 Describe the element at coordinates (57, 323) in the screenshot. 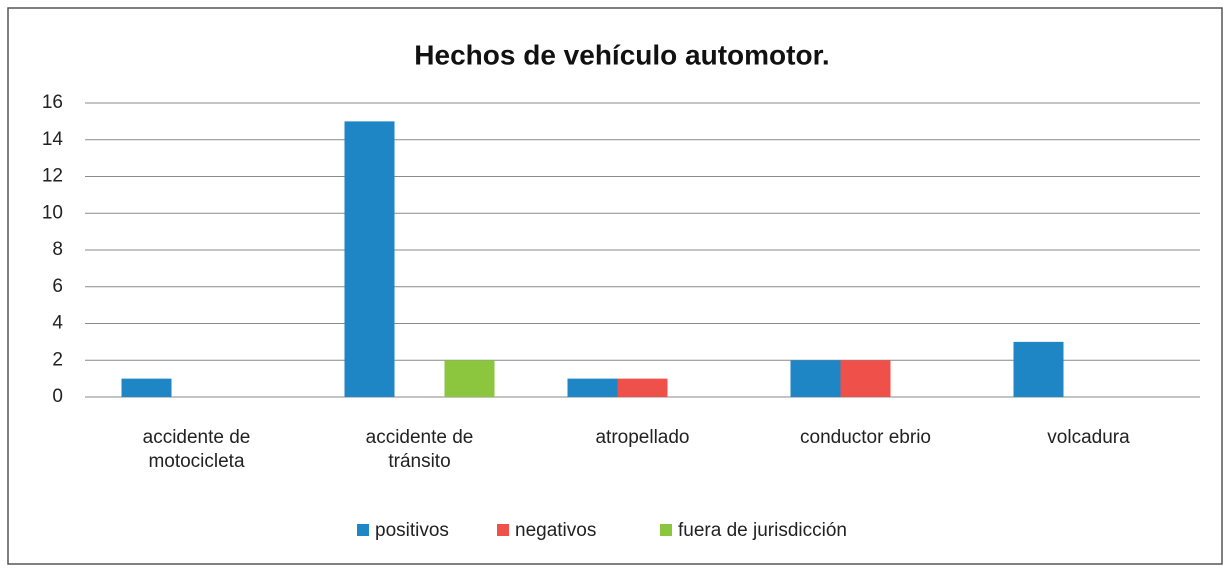

I see `y-tick-label: 4` at that location.